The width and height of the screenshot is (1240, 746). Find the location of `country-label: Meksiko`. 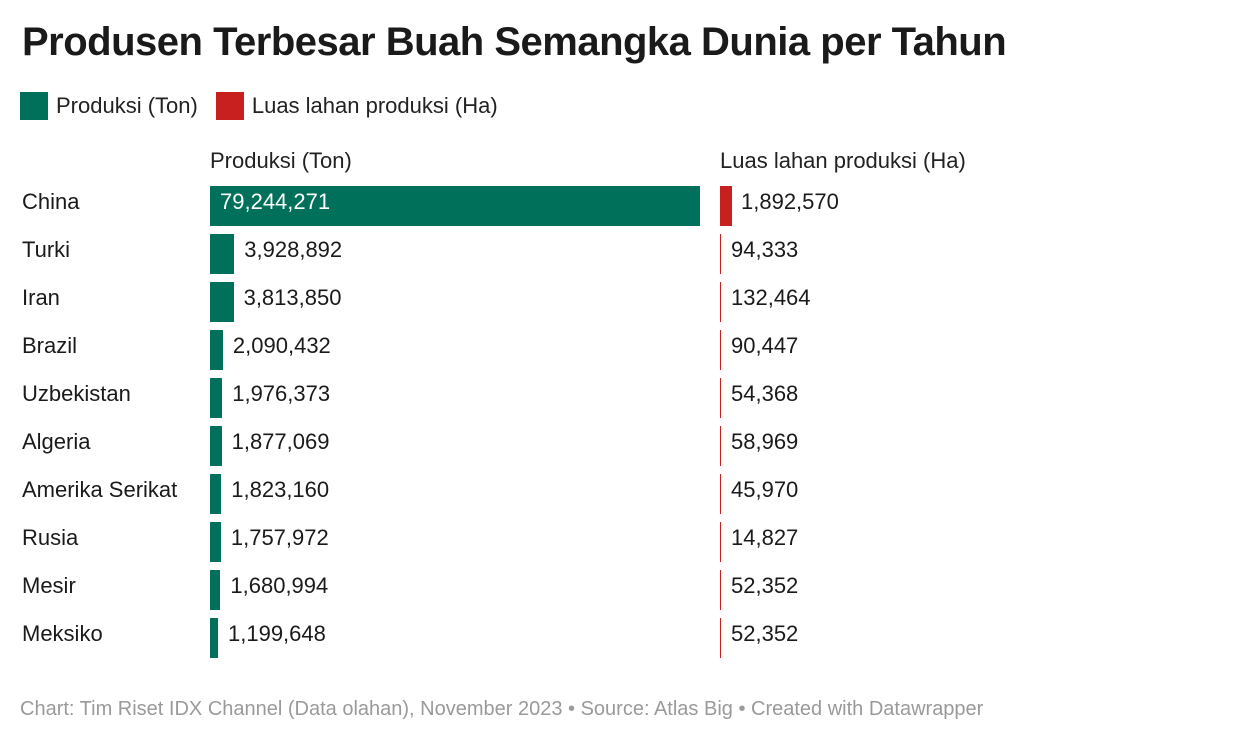

country-label: Meksiko is located at coordinates (62, 633).